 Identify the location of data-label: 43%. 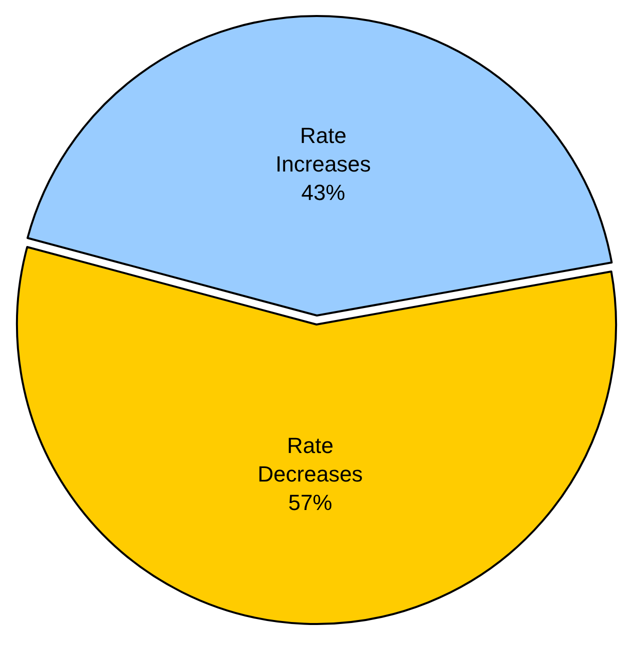
(323, 193).